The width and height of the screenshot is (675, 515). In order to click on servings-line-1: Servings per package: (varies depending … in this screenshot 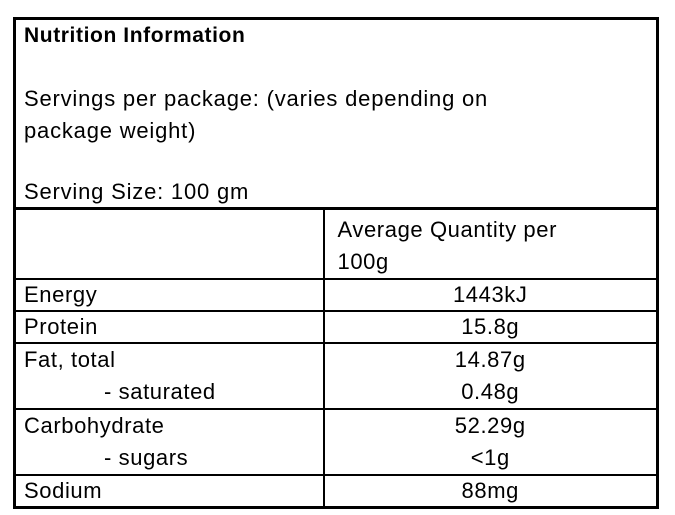, I will do `click(256, 98)`.